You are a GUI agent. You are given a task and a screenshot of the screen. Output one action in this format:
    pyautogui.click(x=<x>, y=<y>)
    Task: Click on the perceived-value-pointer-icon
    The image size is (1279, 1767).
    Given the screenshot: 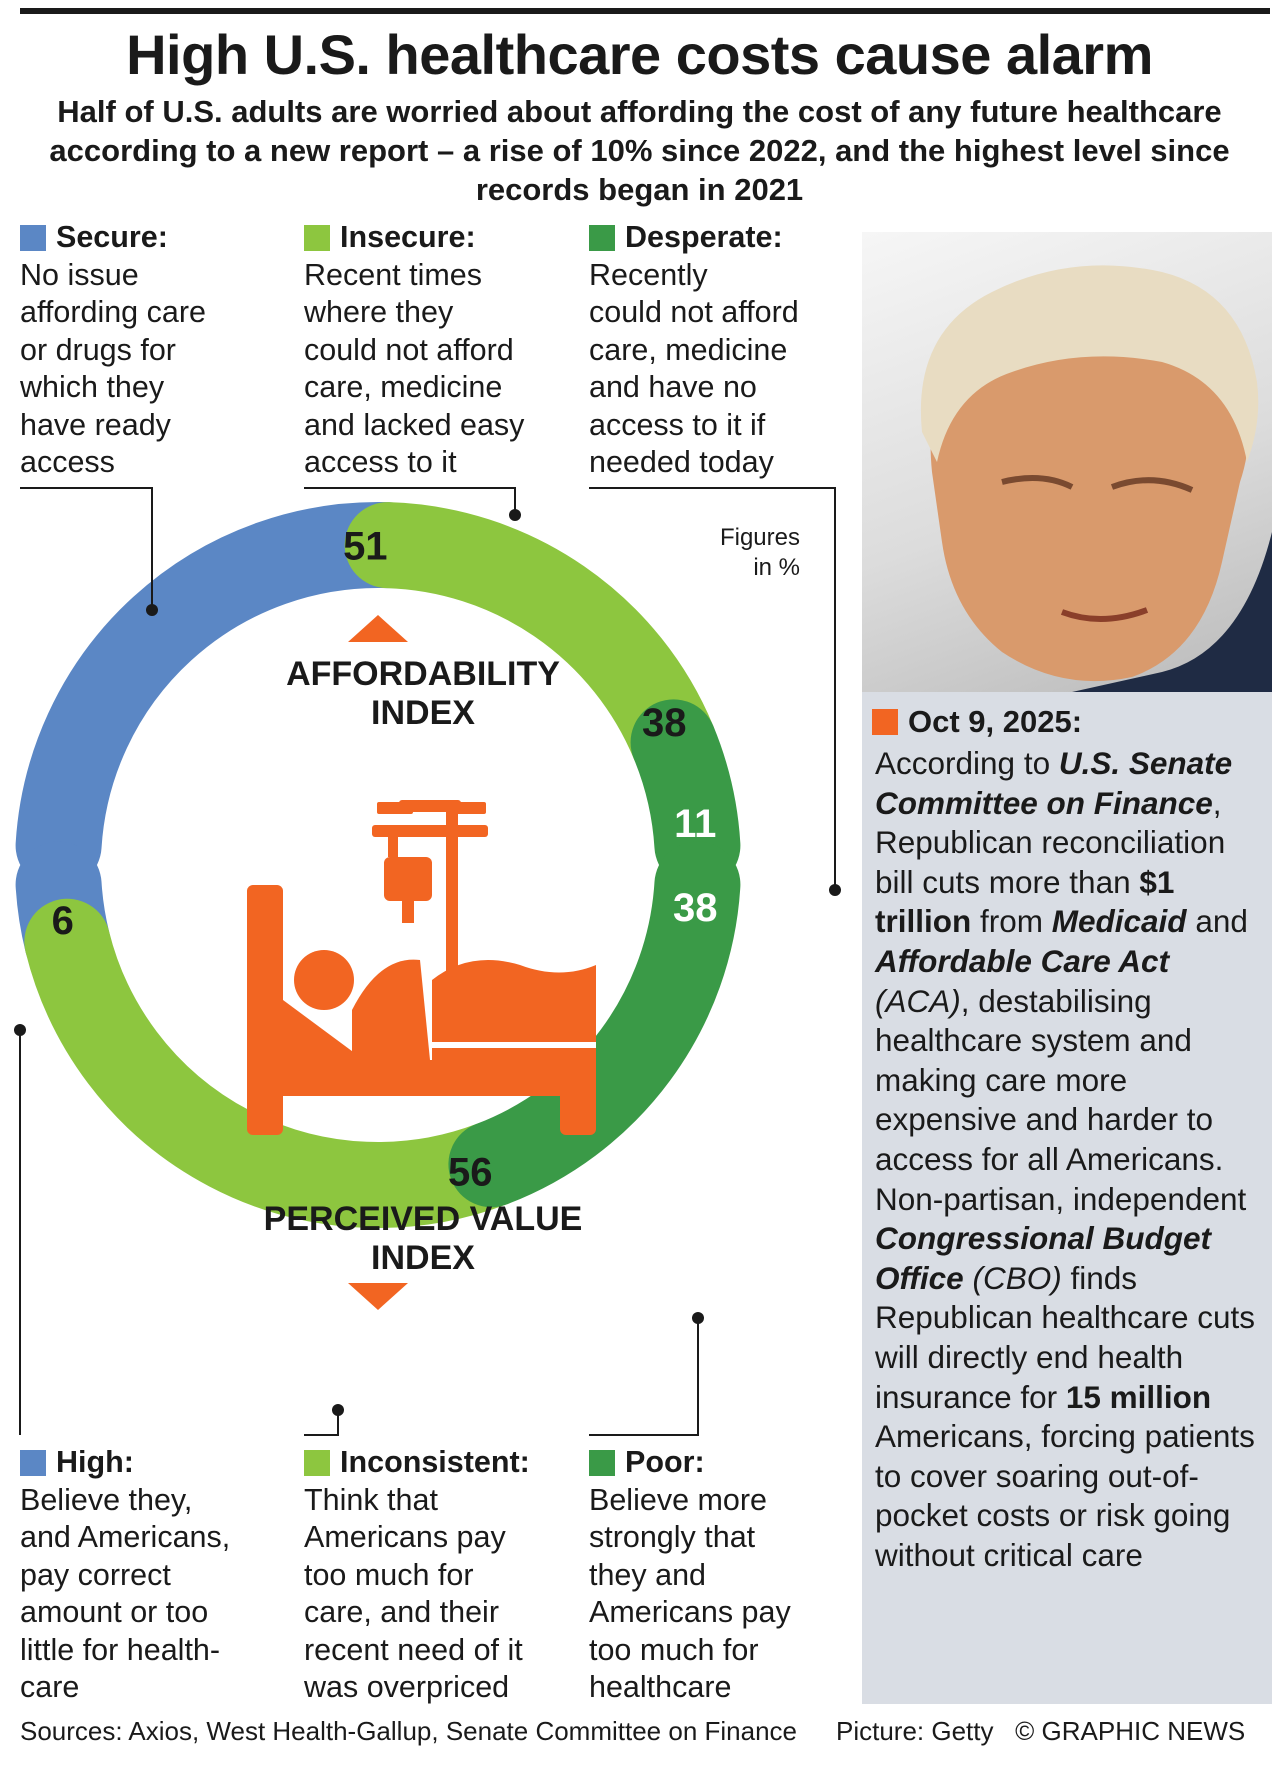 What is the action you would take?
    pyautogui.click(x=378, y=1296)
    